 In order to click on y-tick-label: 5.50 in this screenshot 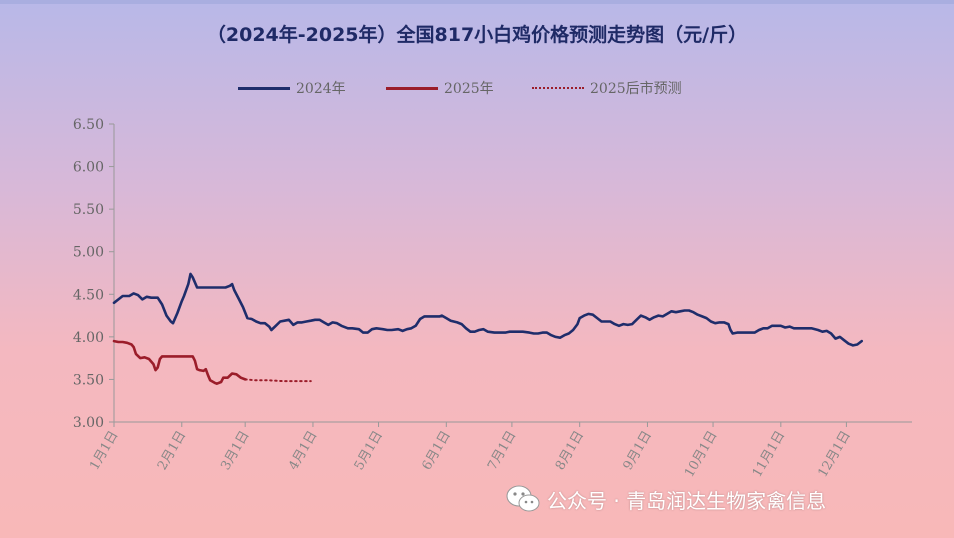, I will do `click(88, 210)`.